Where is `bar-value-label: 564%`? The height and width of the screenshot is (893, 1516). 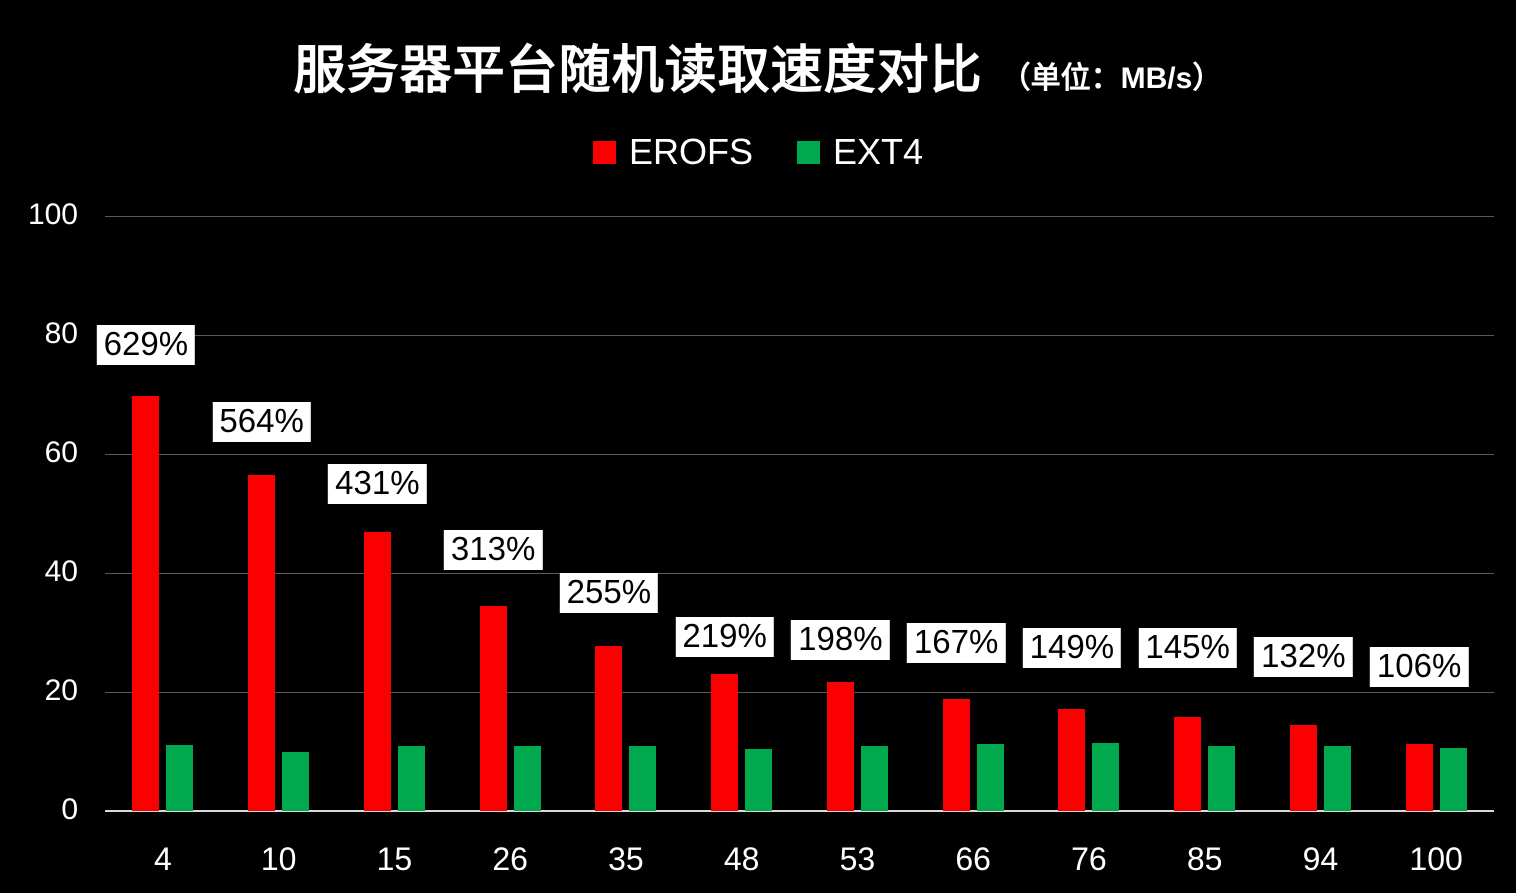
bar-value-label: 564% is located at coordinates (261, 422).